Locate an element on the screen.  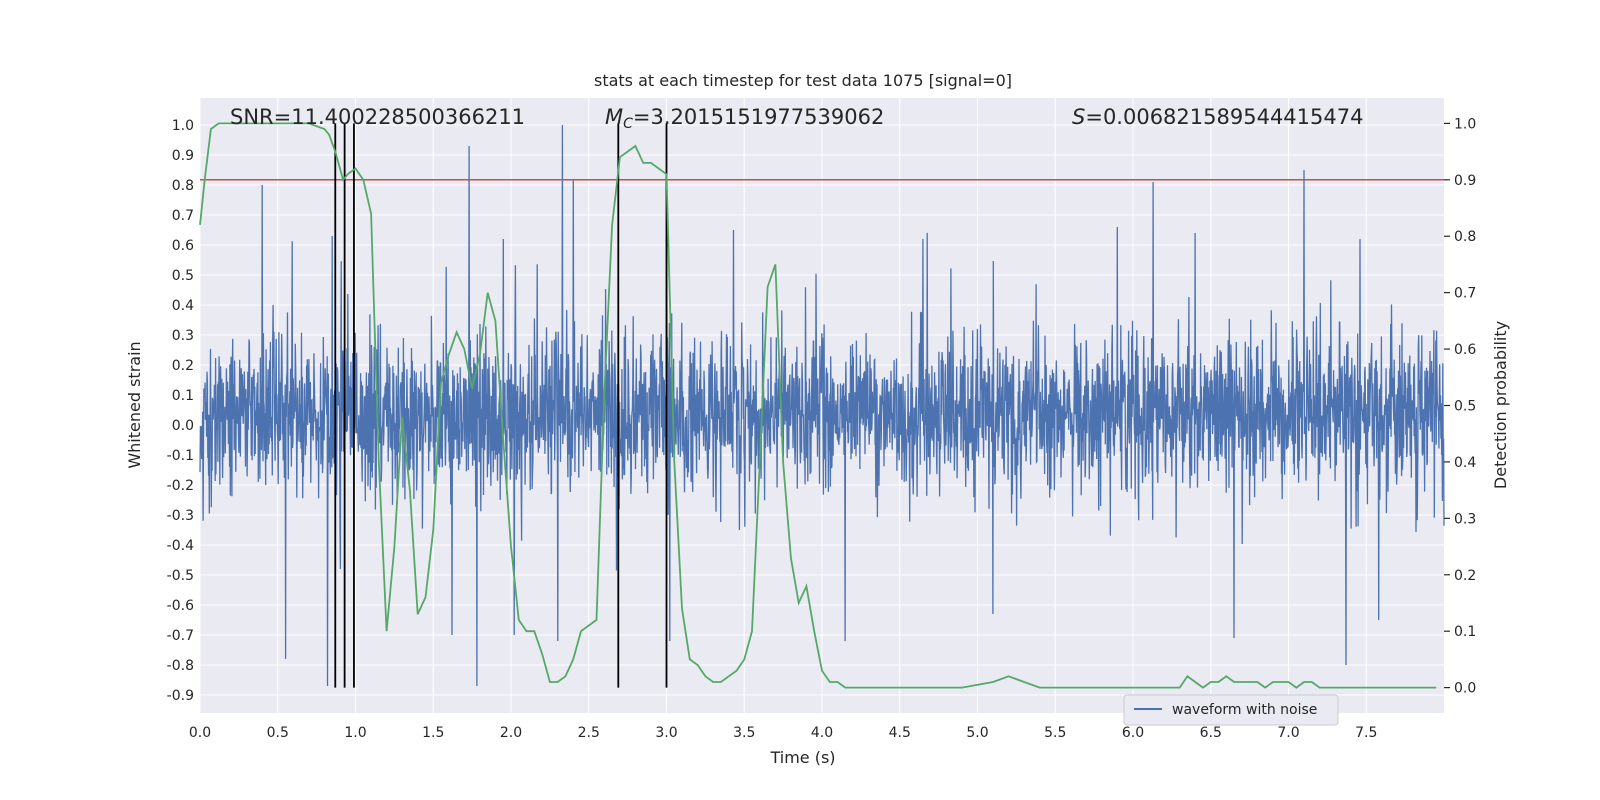
legend-box is located at coordinates (1231, 710).